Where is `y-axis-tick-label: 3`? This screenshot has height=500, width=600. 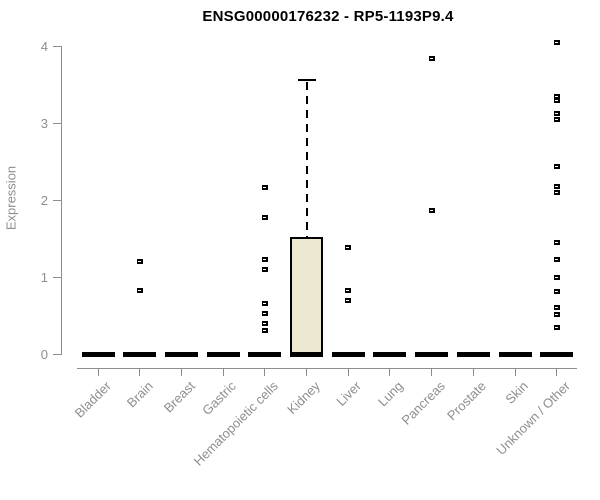 y-axis-tick-label: 3 is located at coordinates (44, 123).